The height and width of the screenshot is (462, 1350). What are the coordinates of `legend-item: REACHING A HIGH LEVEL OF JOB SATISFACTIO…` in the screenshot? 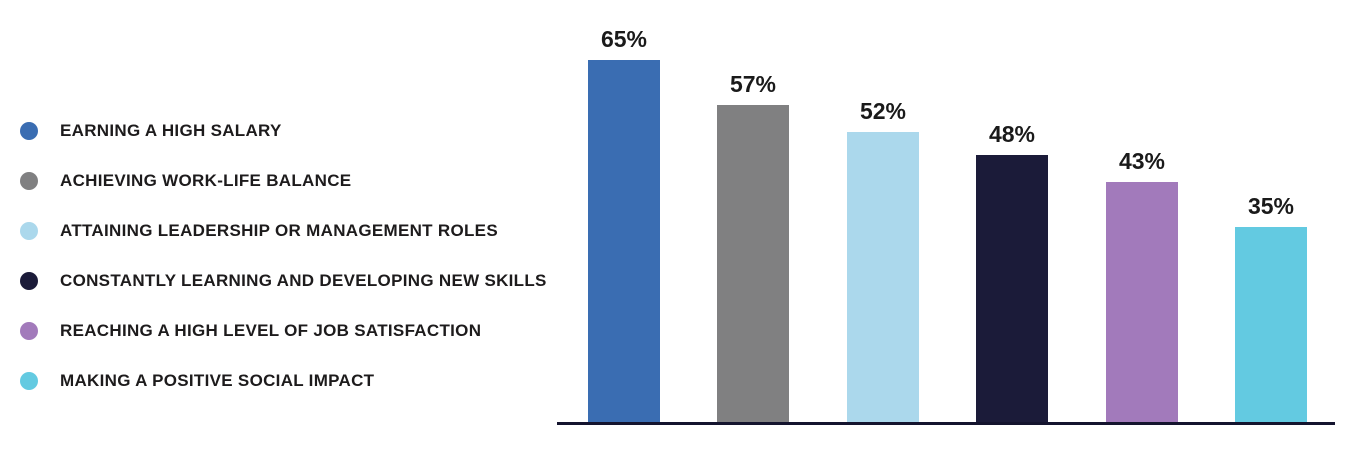 It's located at (283, 331).